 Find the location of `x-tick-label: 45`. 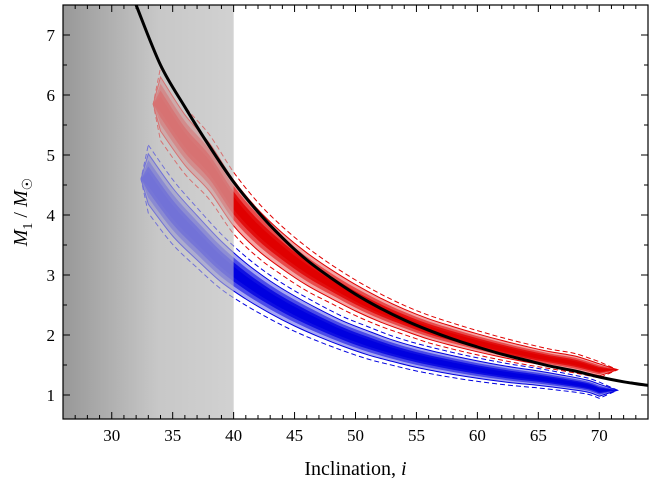

x-tick-label: 45 is located at coordinates (294, 435).